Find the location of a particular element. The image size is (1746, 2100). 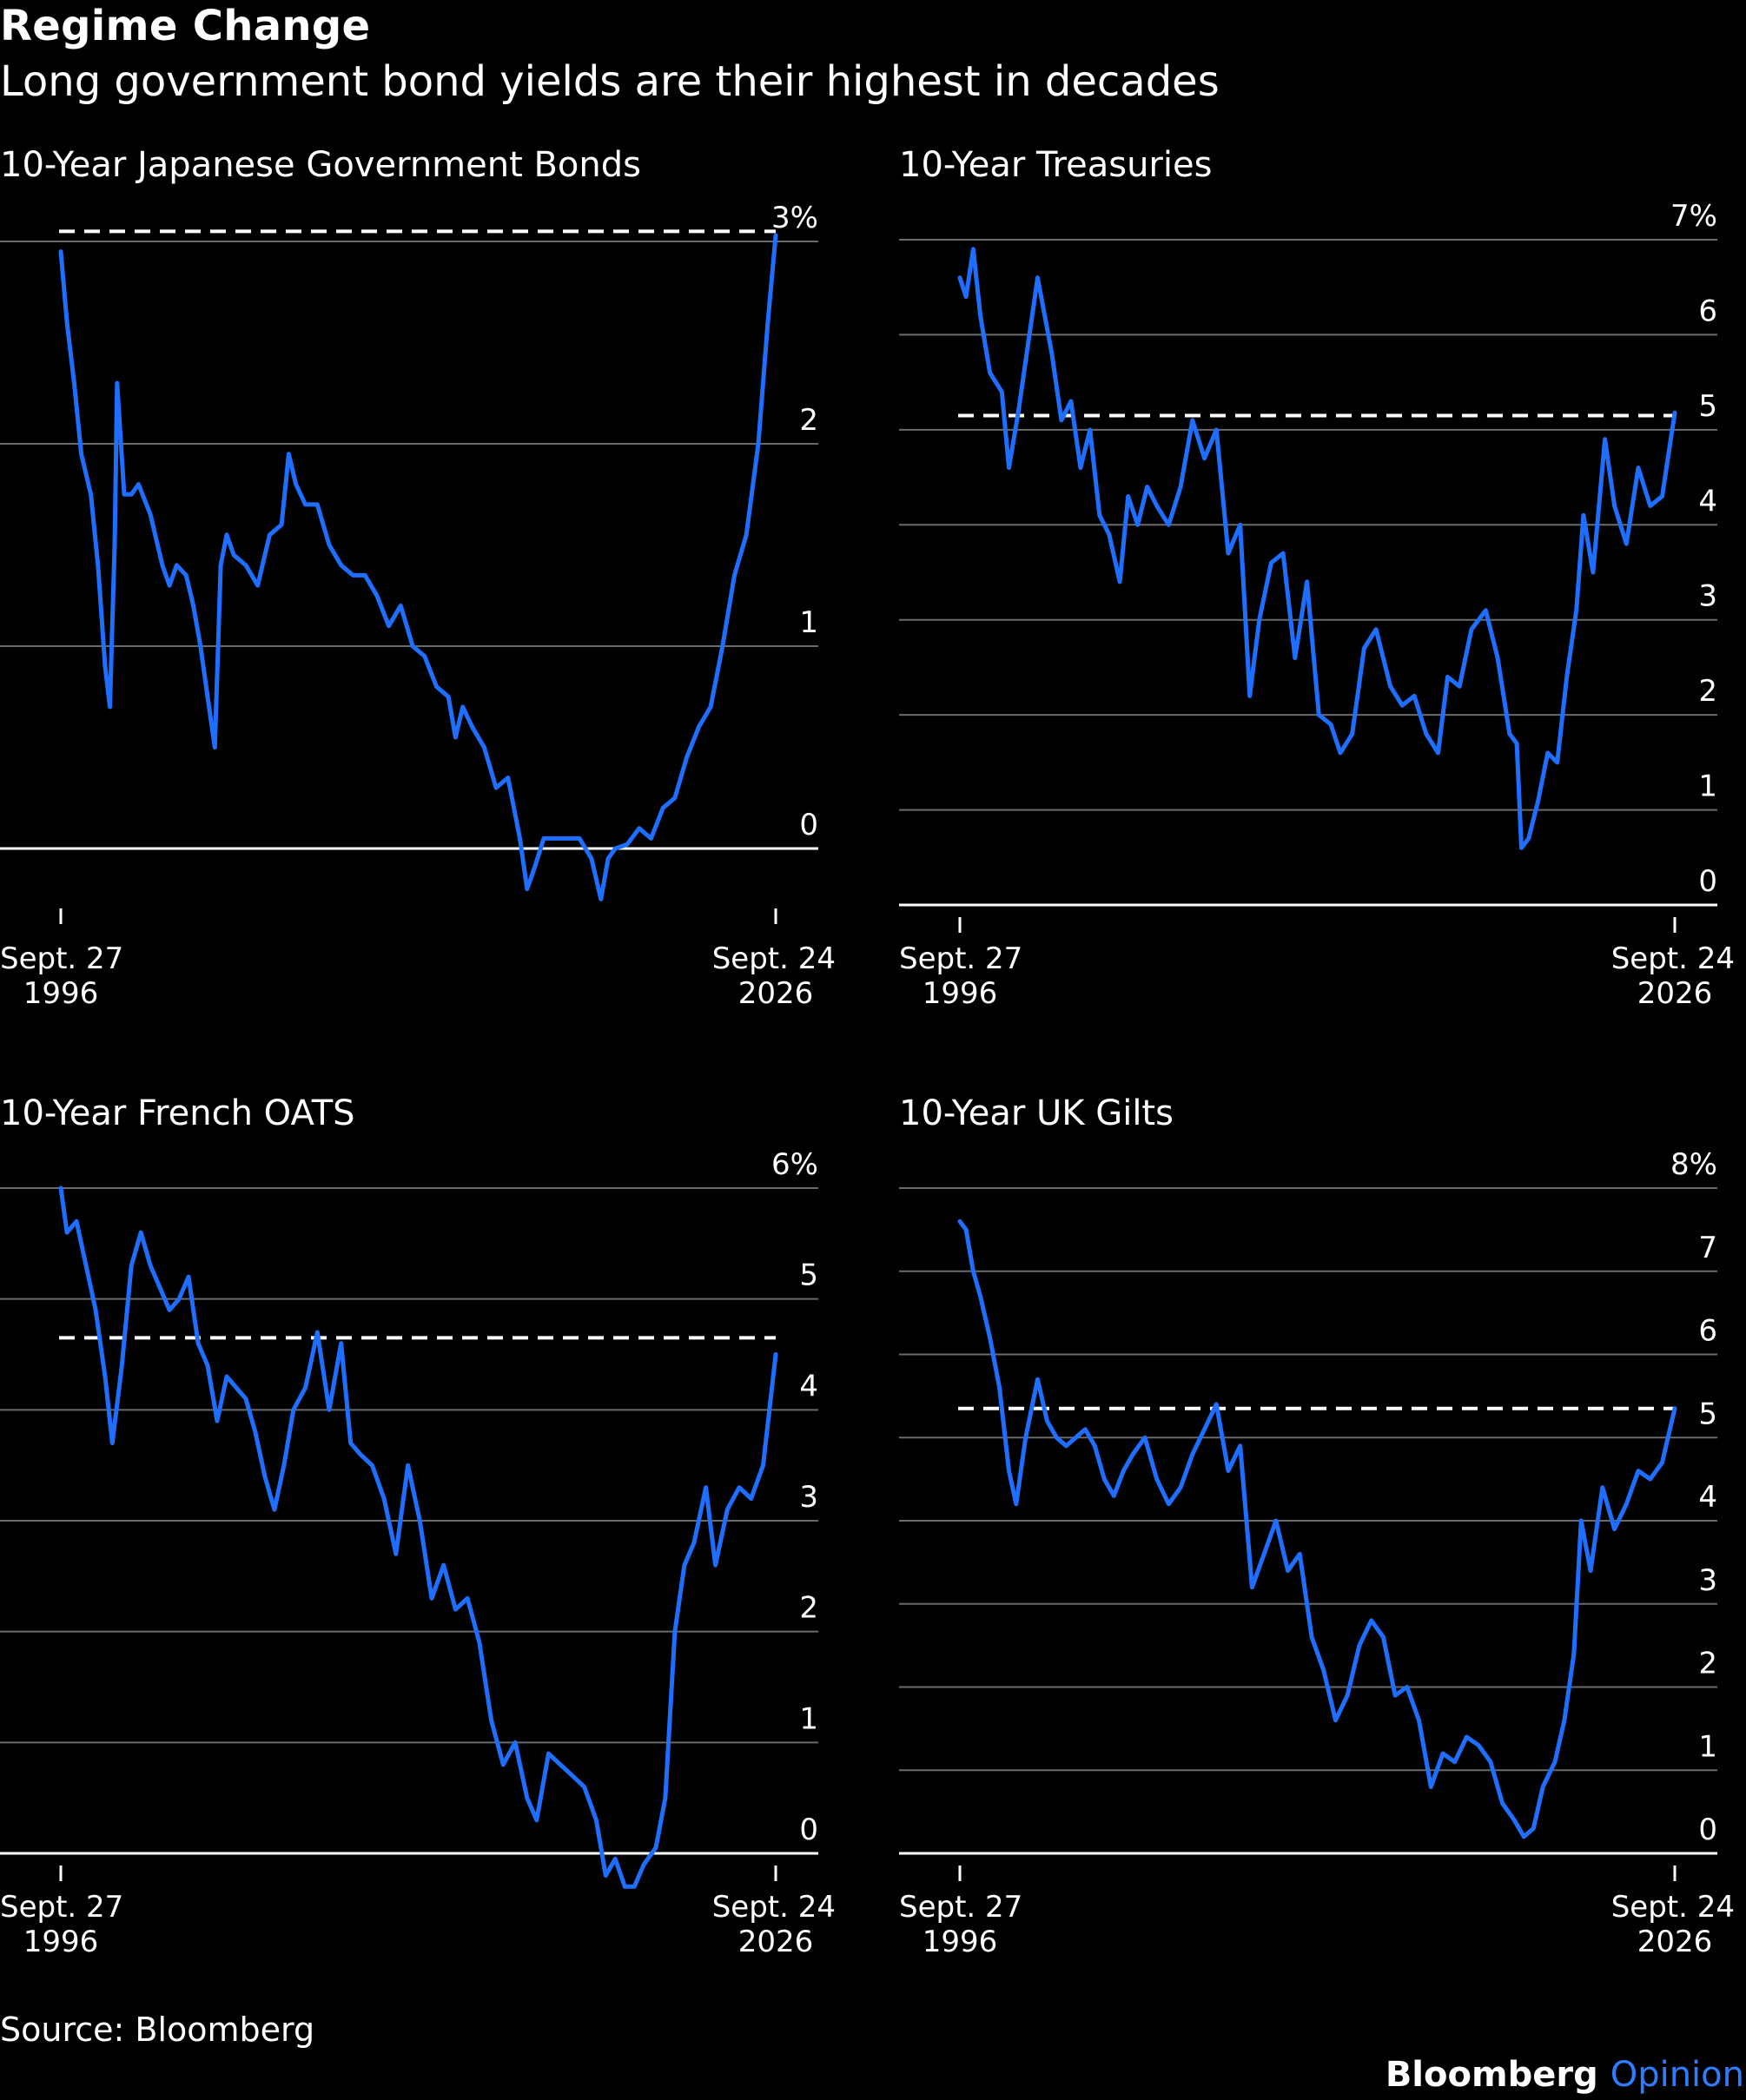

panel-title: 10-Year Japanese Government Bonds is located at coordinates (320, 165).